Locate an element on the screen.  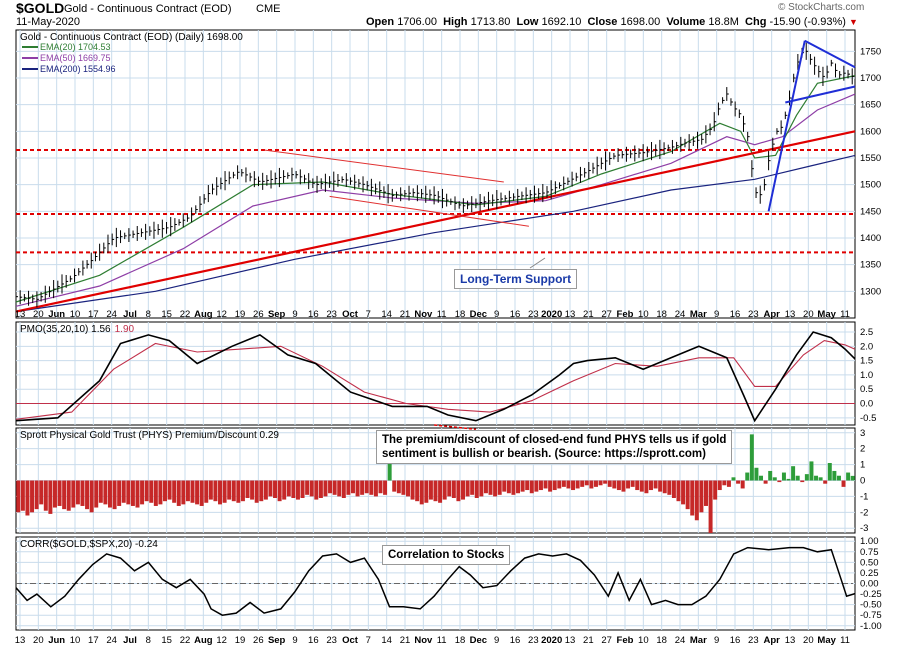
x-tick-label: 22 is located at coordinates (185, 314).